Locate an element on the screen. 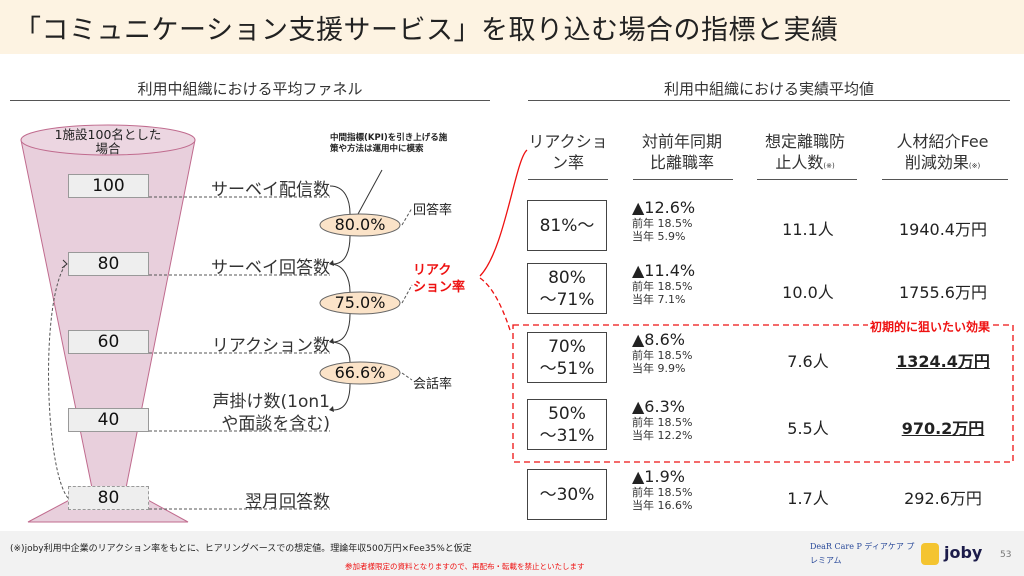 The width and height of the screenshot is (1024, 576). stage-label: 声掛け数(1on1 is located at coordinates (271, 402).